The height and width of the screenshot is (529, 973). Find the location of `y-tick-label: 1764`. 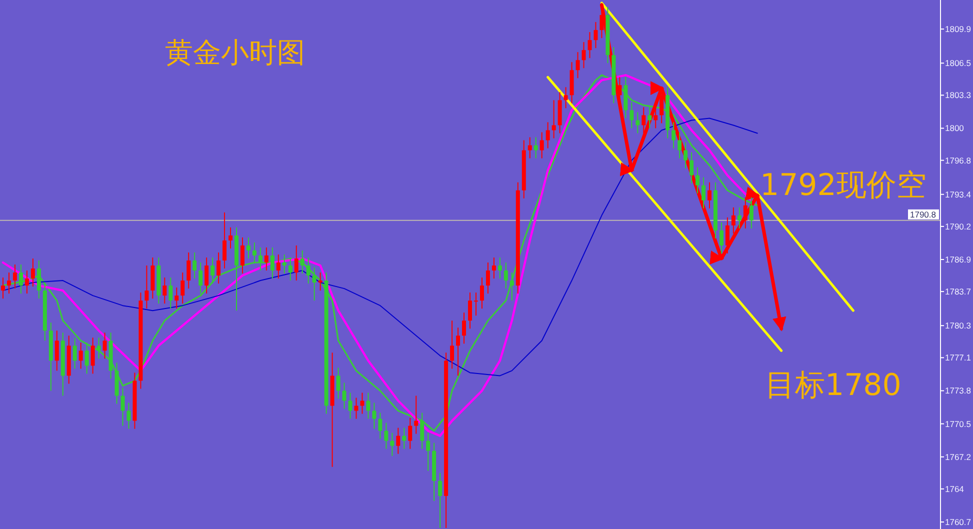

y-tick-label: 1764 is located at coordinates (954, 489).